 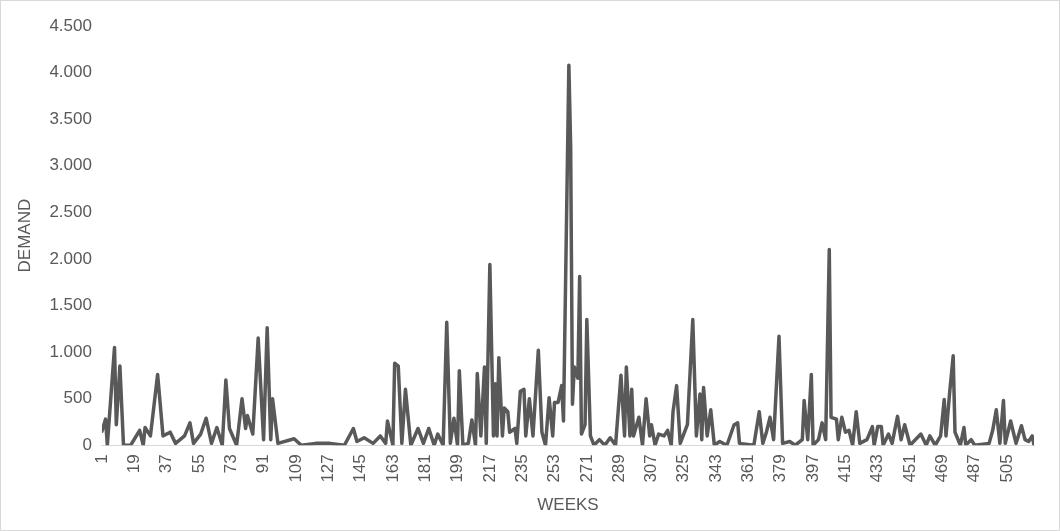 What do you see at coordinates (87, 444) in the screenshot?
I see `y-tick-label: 0` at bounding box center [87, 444].